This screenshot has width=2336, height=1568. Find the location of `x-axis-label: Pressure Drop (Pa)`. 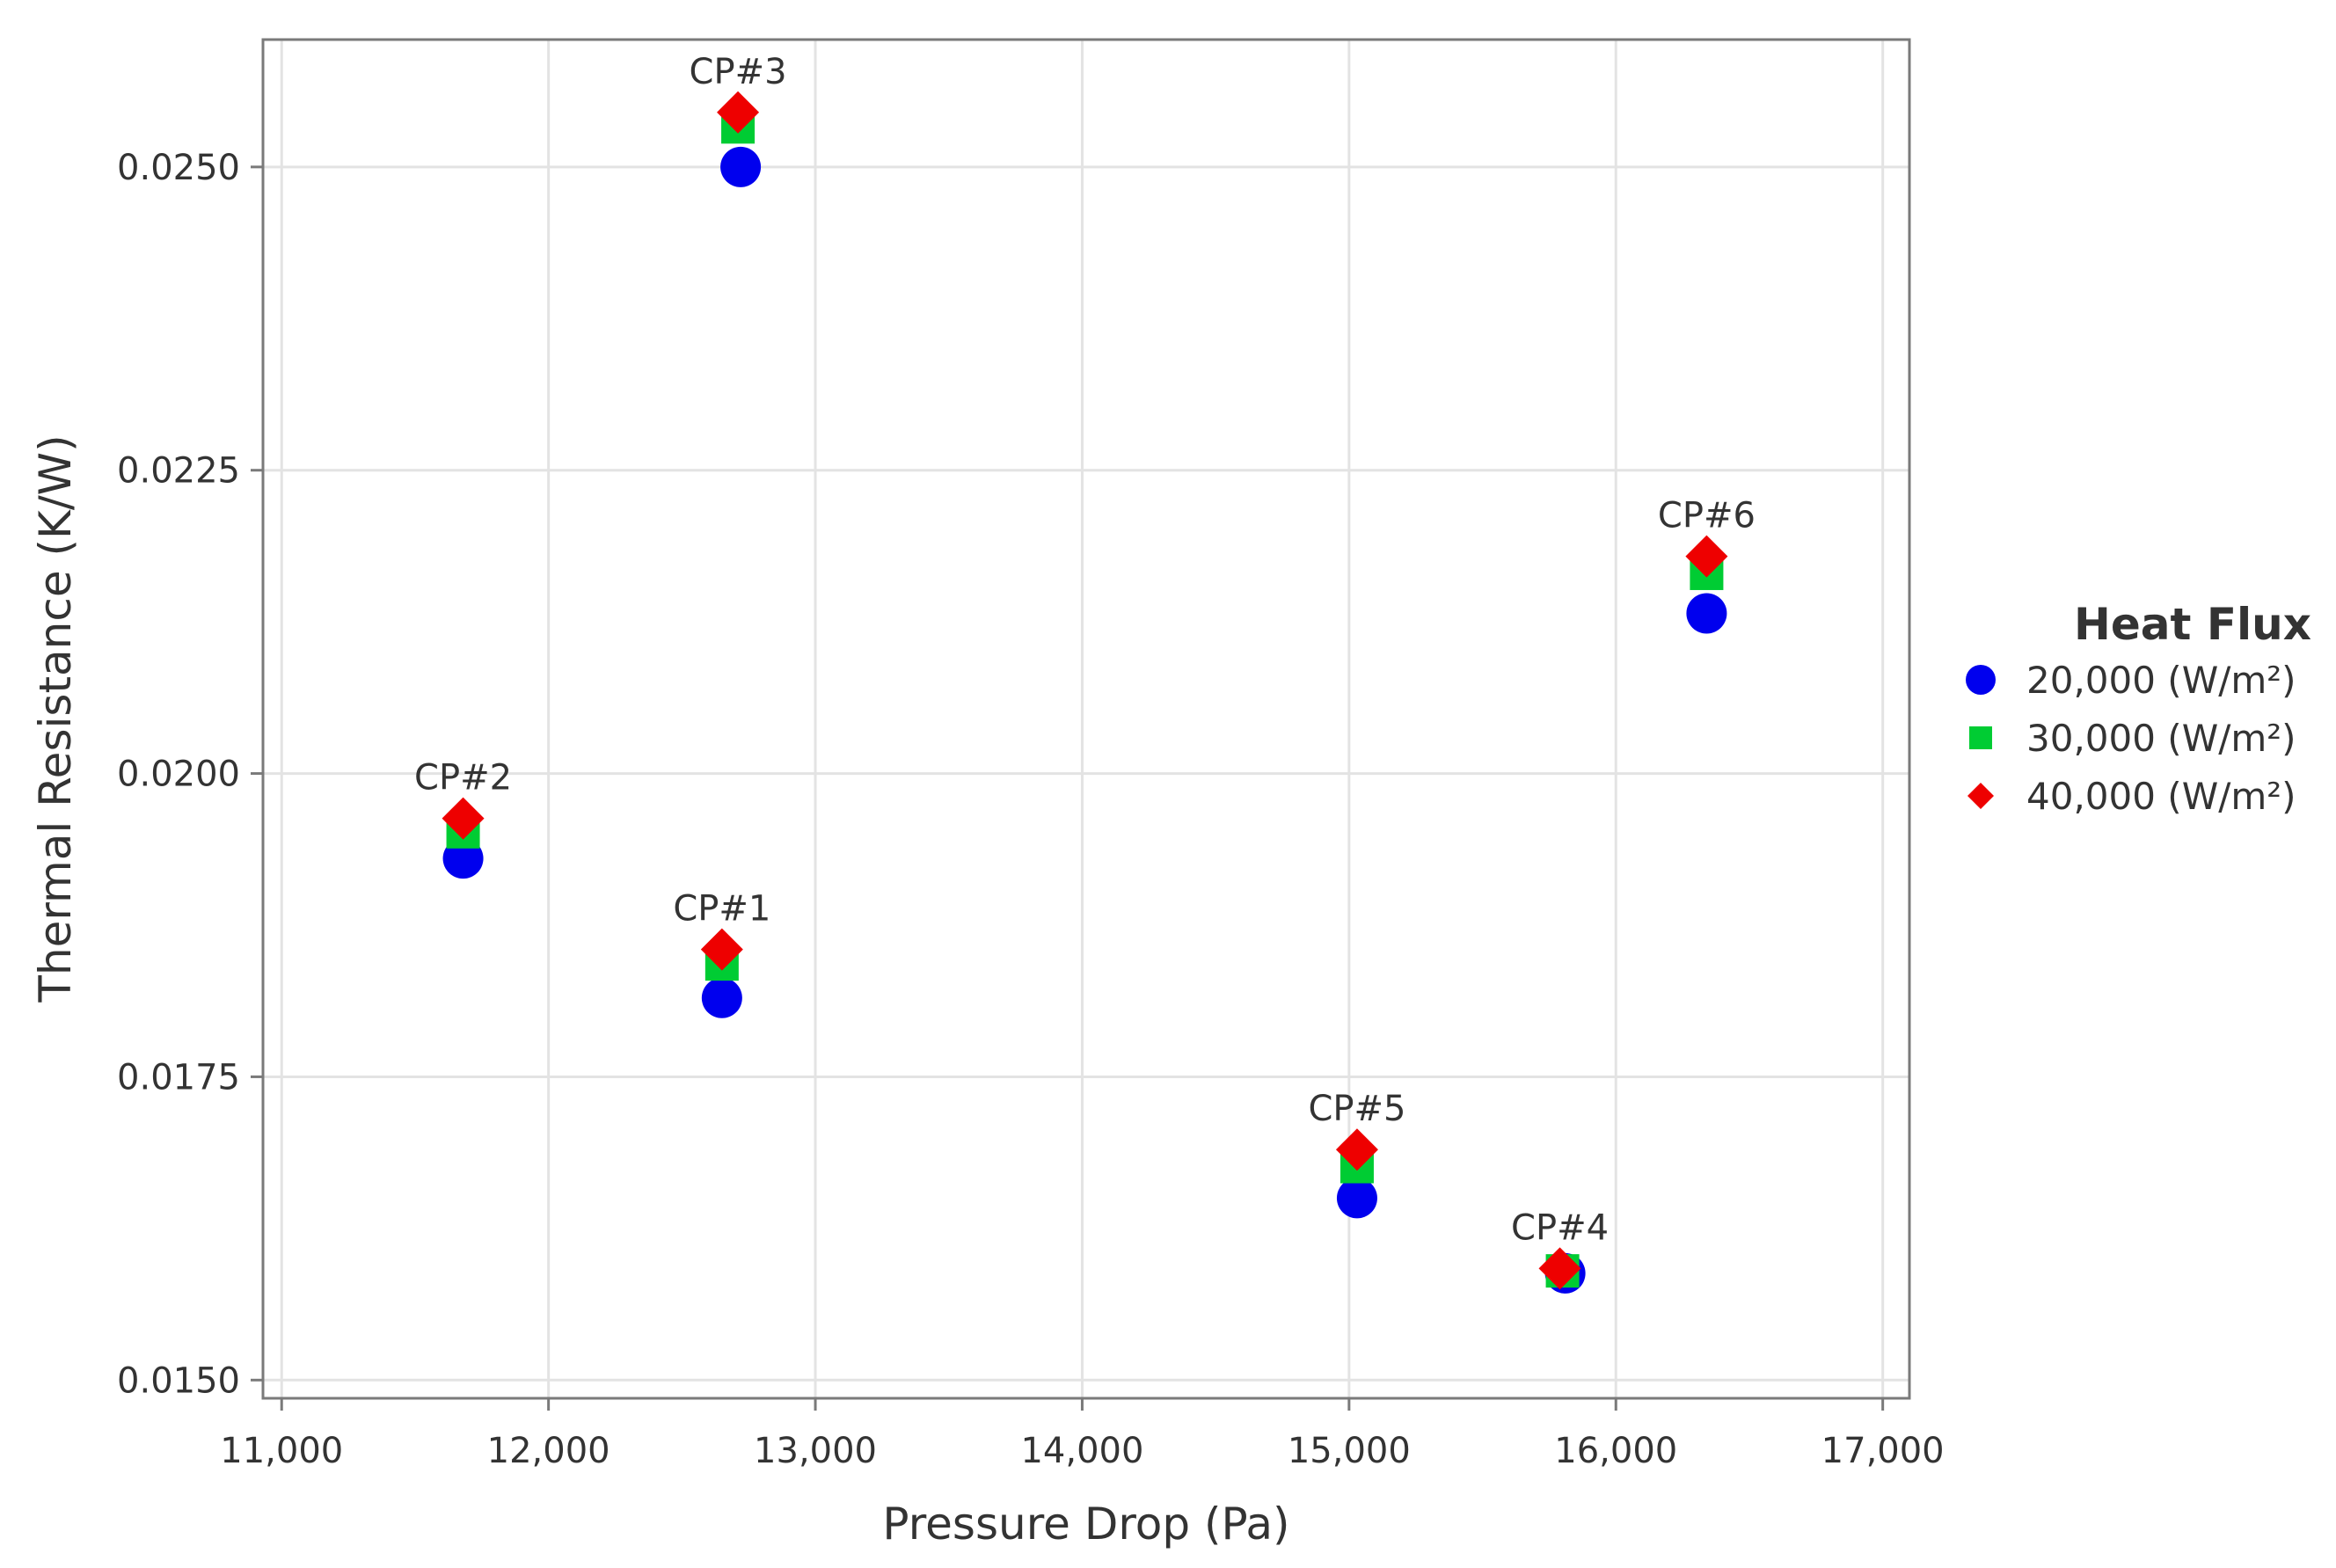

x-axis-label: Pressure Drop (Pa) is located at coordinates (1085, 1524).